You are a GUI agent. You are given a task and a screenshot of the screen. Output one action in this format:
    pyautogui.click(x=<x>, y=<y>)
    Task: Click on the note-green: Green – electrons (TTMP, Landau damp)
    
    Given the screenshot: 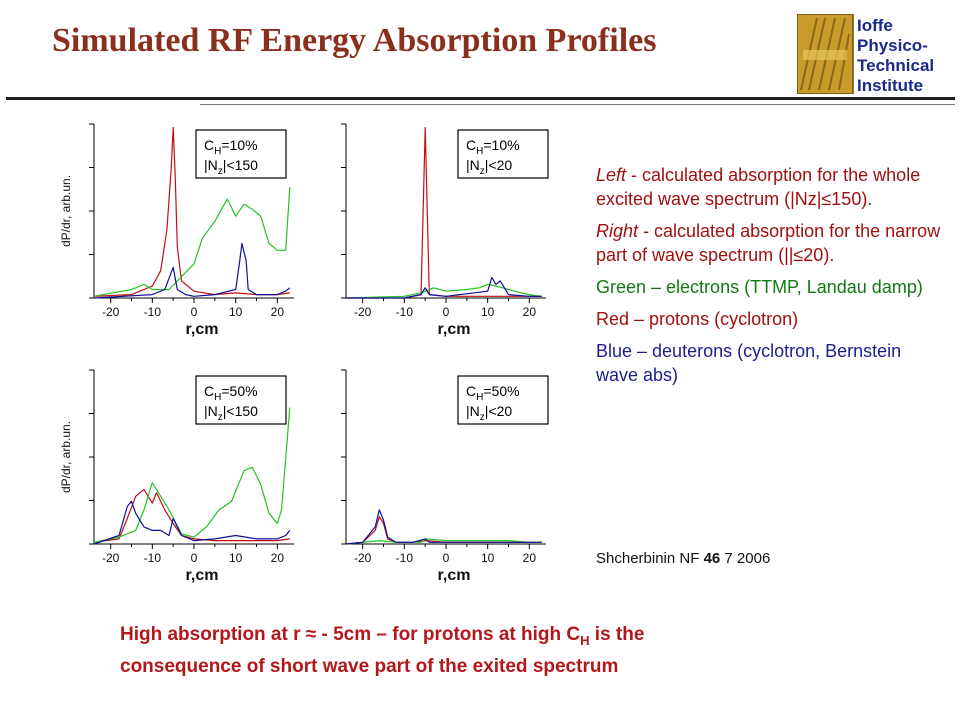 What is the action you would take?
    pyautogui.click(x=759, y=287)
    